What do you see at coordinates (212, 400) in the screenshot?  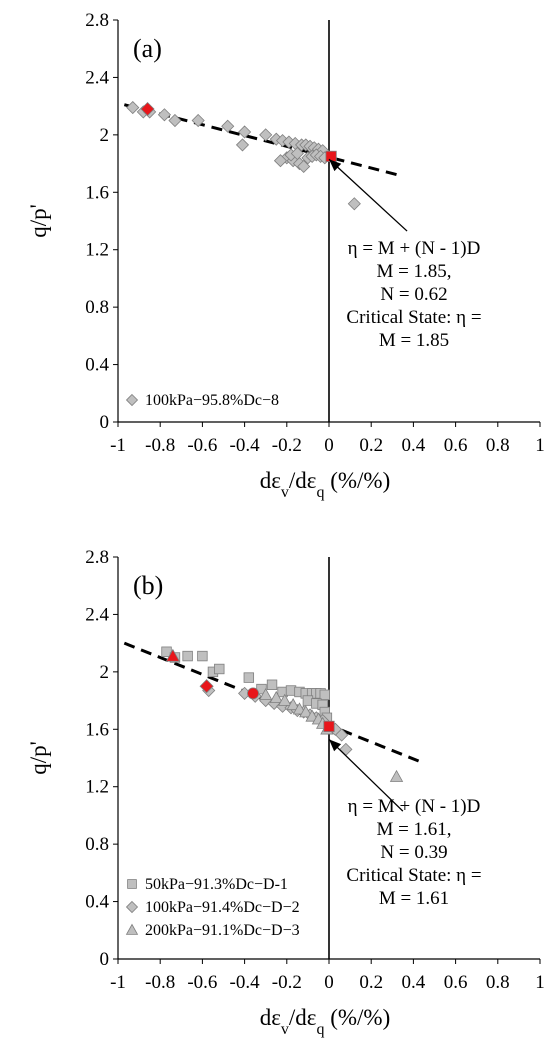 I see `legend-label: 100kPa−95.8%Dc−8` at bounding box center [212, 400].